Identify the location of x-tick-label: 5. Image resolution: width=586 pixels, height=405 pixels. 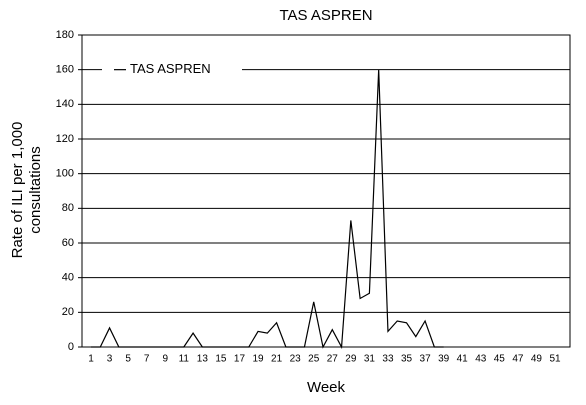
(128, 359).